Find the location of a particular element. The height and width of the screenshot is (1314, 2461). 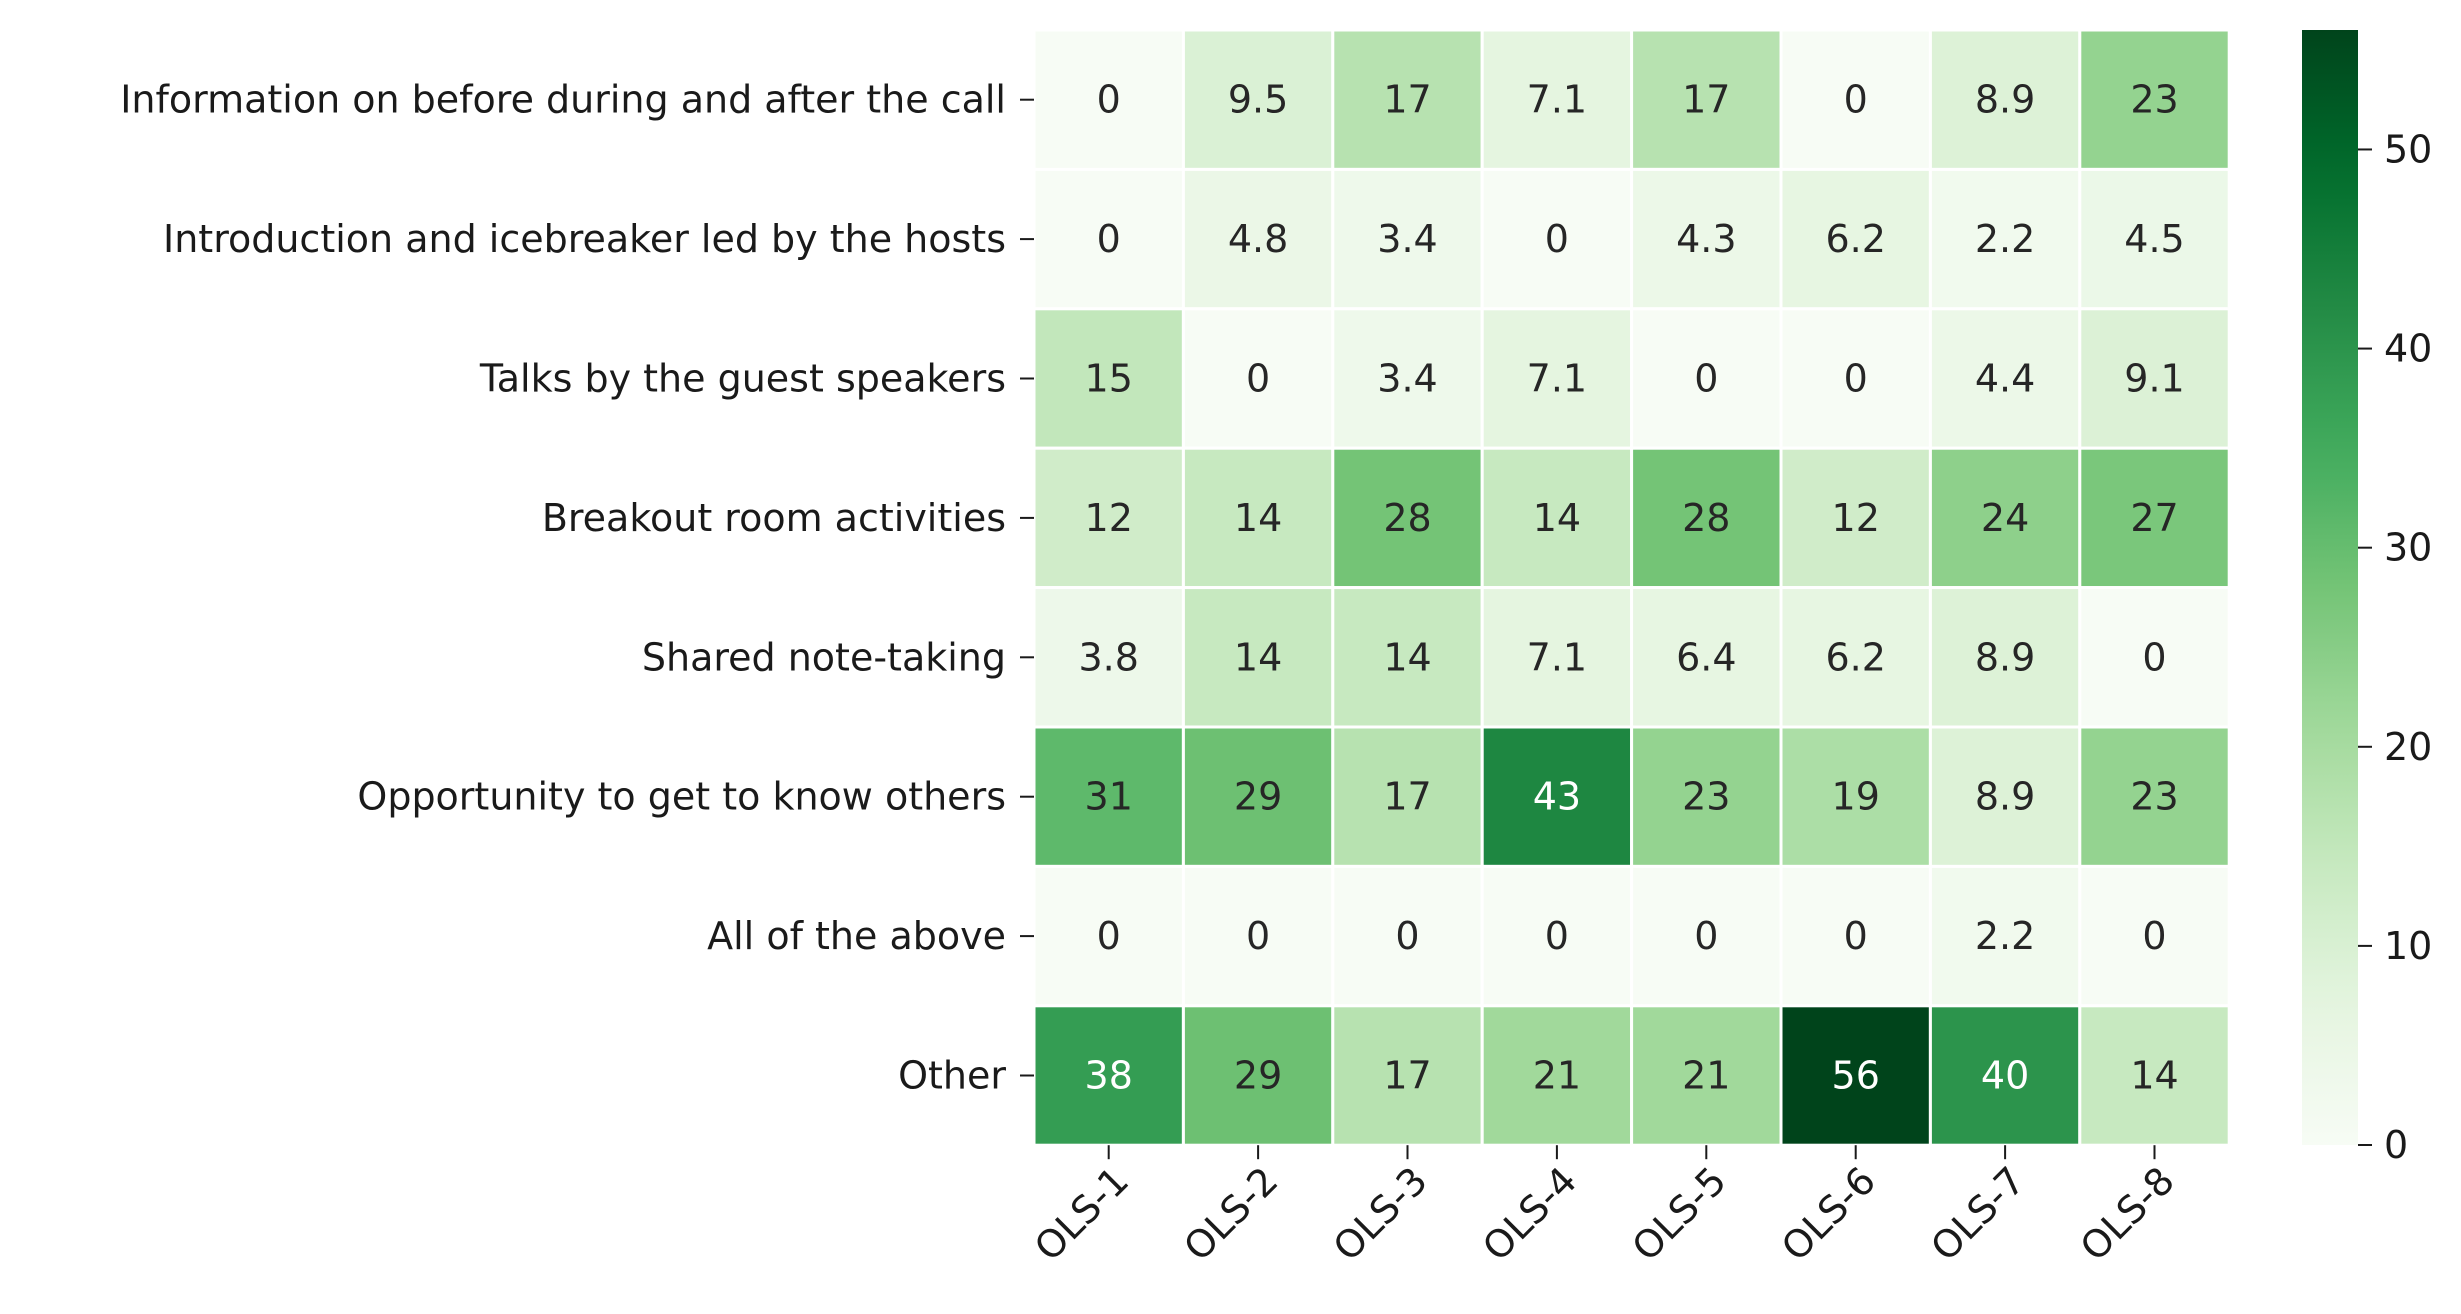

column-label: OLS-5 is located at coordinates (1679, 1213).